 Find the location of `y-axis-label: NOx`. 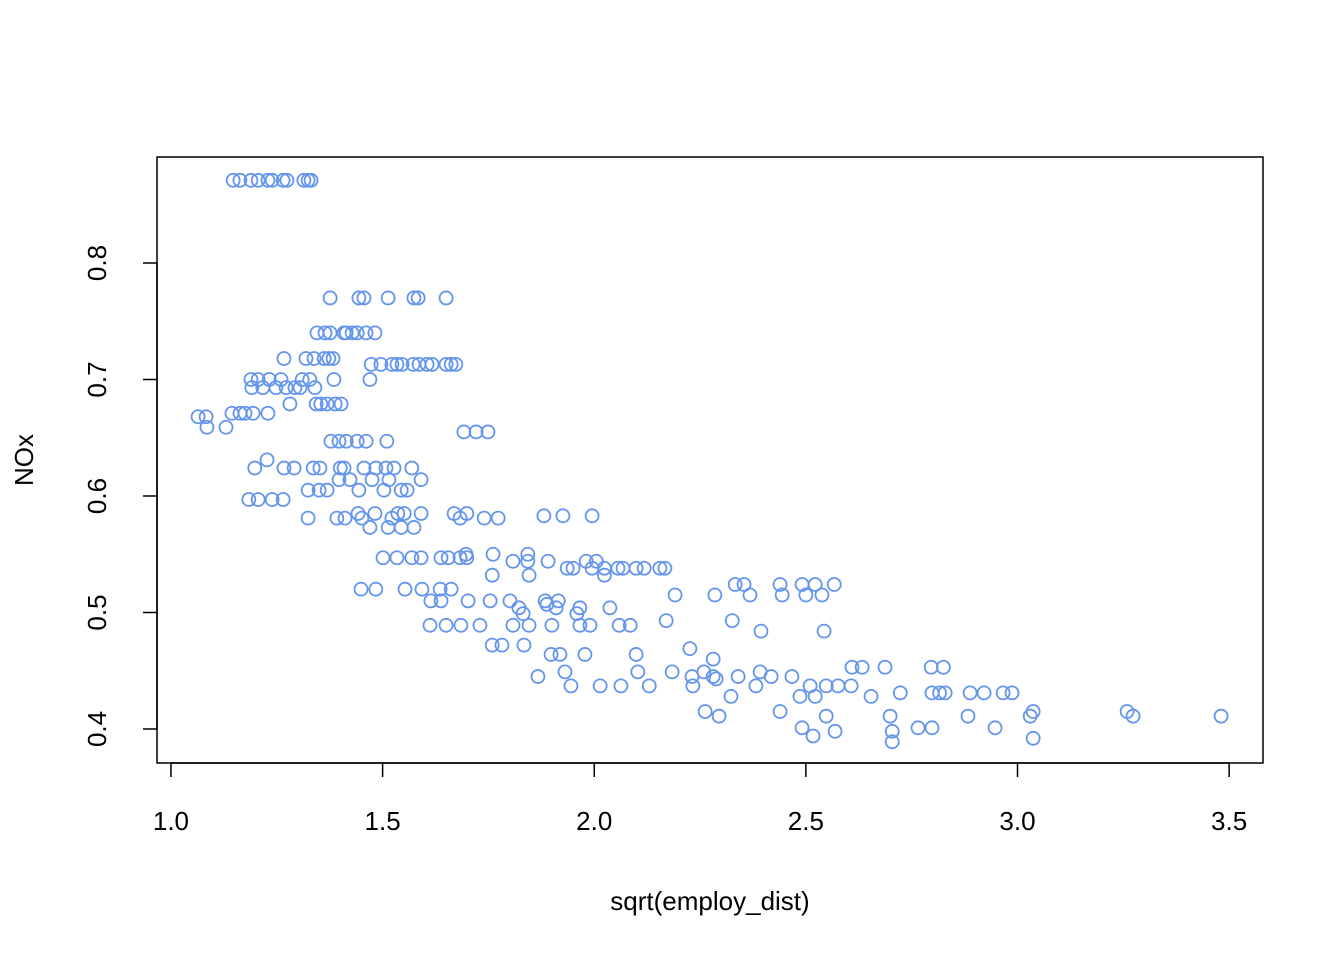

y-axis-label: NOx is located at coordinates (24, 460).